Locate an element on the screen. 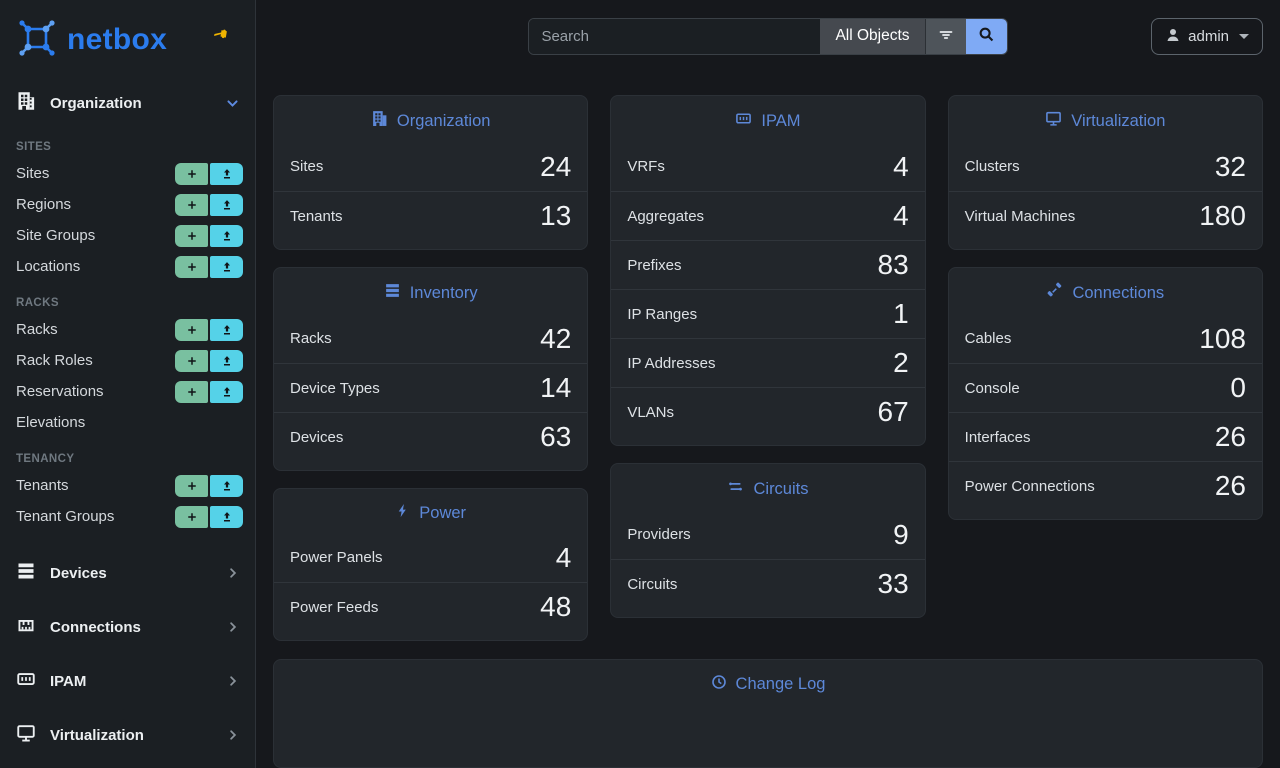  power-card: Power Power Panels 4 Power Feeds 48 is located at coordinates (431, 564).